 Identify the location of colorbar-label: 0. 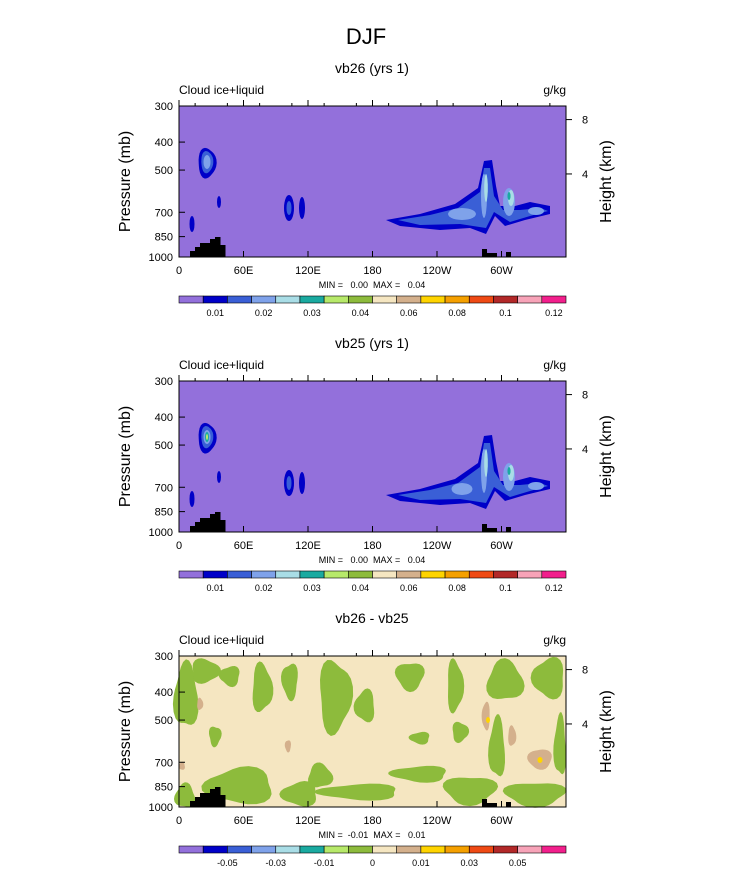
(372, 863).